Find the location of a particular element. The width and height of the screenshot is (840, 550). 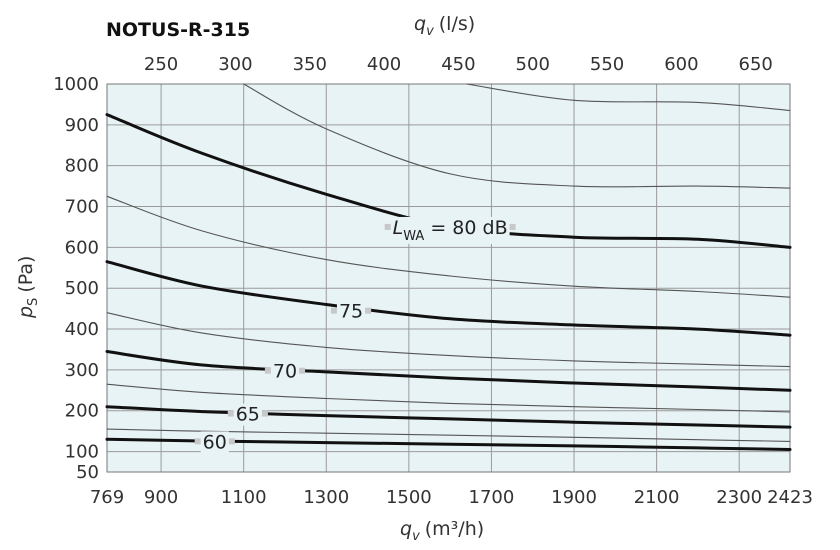

x-top-tick-label: 300 is located at coordinates (235, 64).